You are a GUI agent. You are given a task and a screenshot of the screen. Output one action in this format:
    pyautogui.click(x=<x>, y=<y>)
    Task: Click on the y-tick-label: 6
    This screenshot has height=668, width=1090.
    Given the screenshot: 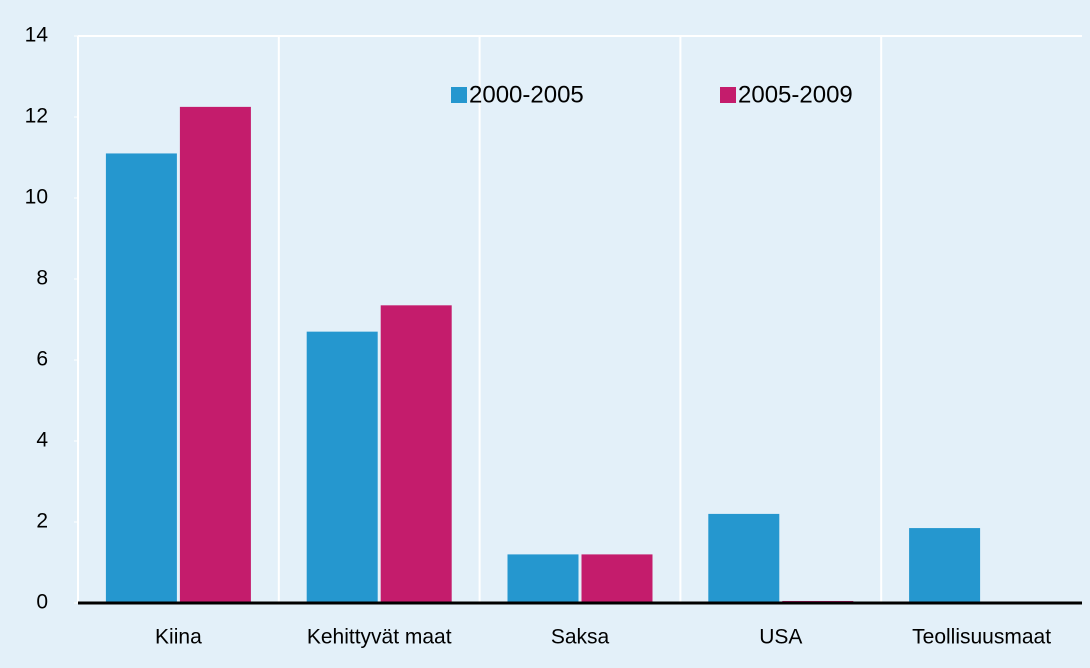 What is the action you would take?
    pyautogui.click(x=42, y=359)
    